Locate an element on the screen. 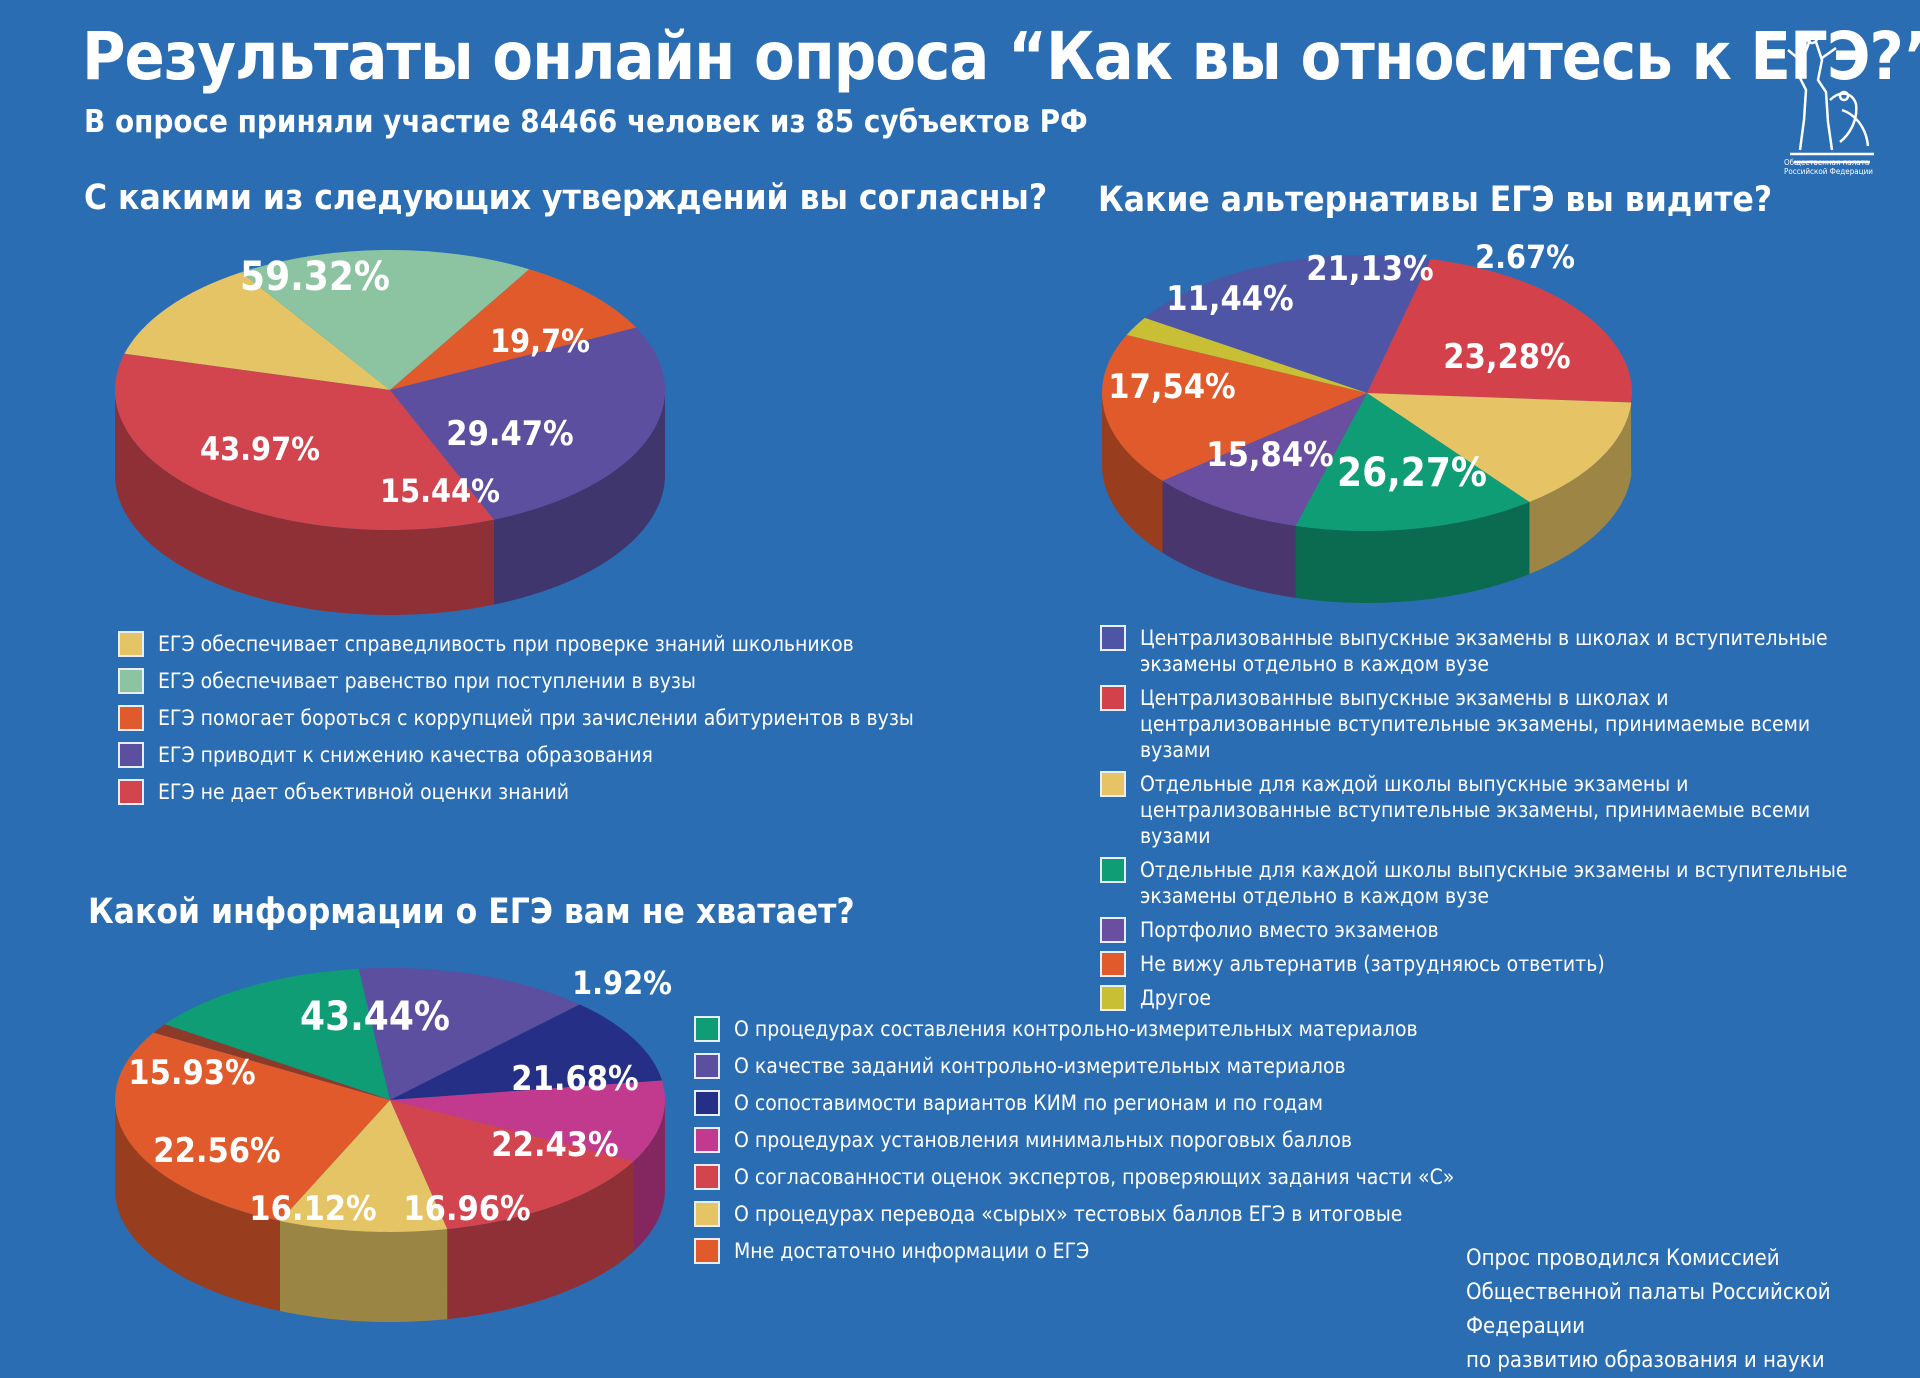 This screenshot has width=1920, height=1378. legend-label: Портфолио вместо экзаменов is located at coordinates (1289, 930).